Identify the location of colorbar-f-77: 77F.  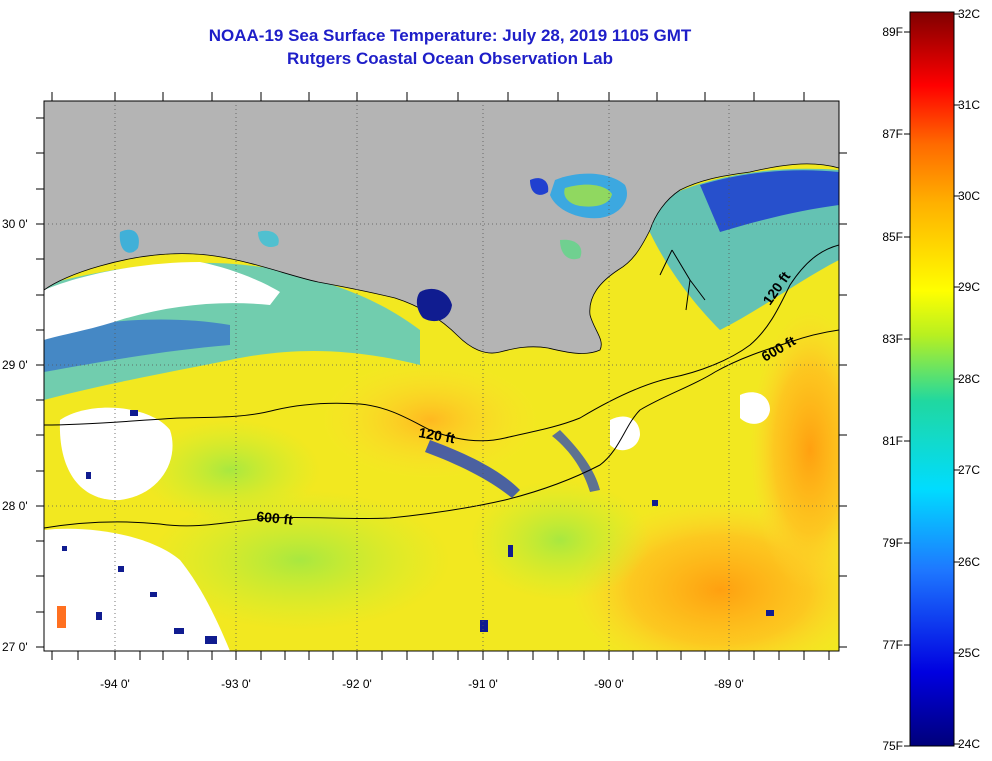
(892, 645).